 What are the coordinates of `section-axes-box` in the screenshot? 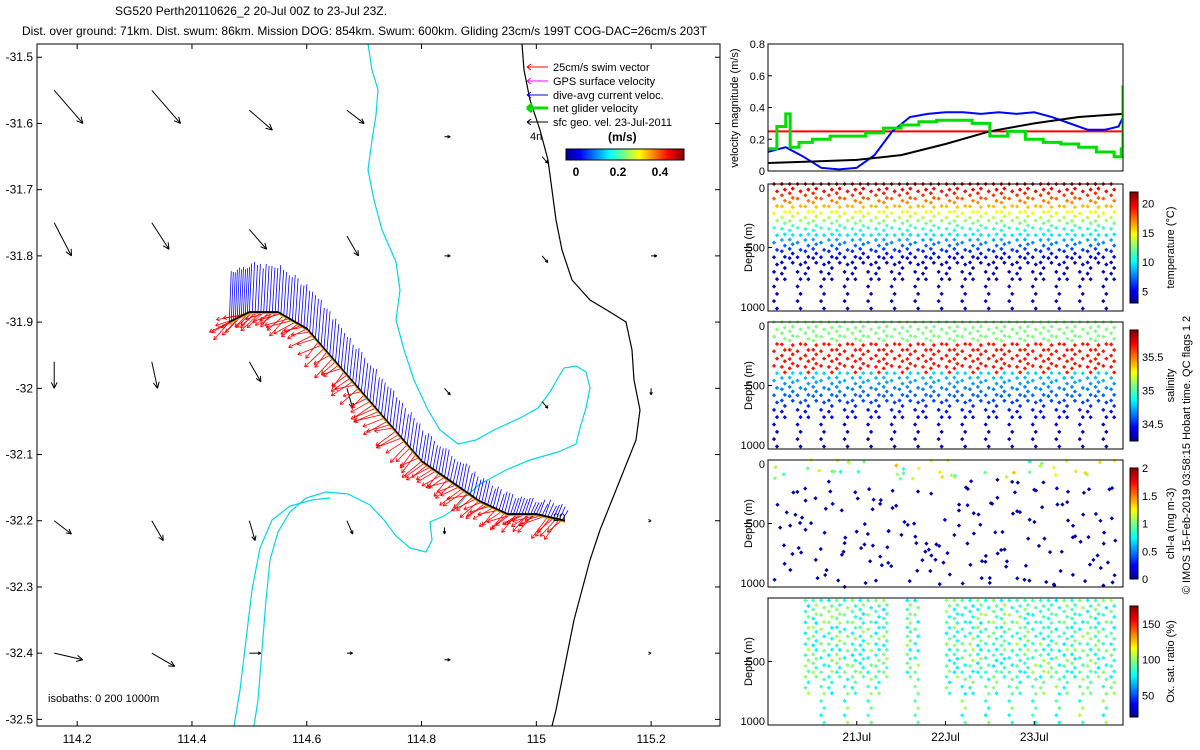 It's located at (945, 523).